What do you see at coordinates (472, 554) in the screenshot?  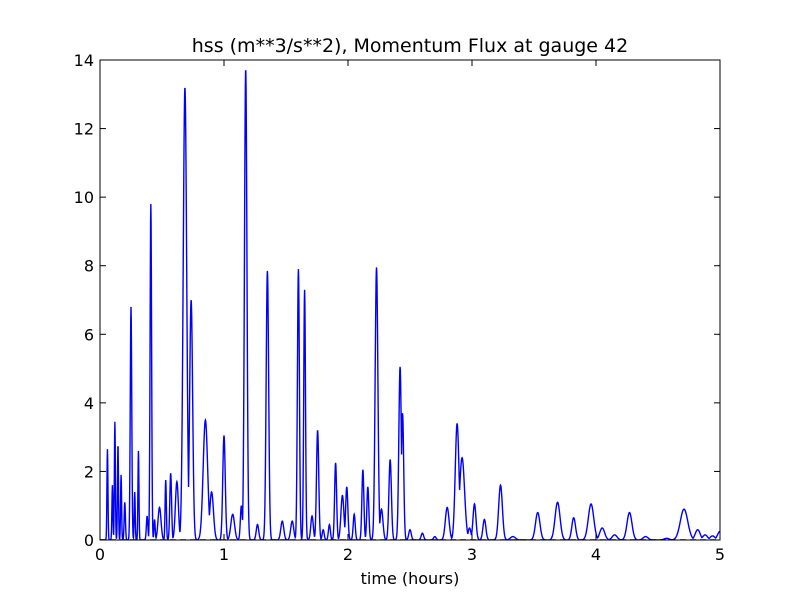 I see `x-tick-label: 3` at bounding box center [472, 554].